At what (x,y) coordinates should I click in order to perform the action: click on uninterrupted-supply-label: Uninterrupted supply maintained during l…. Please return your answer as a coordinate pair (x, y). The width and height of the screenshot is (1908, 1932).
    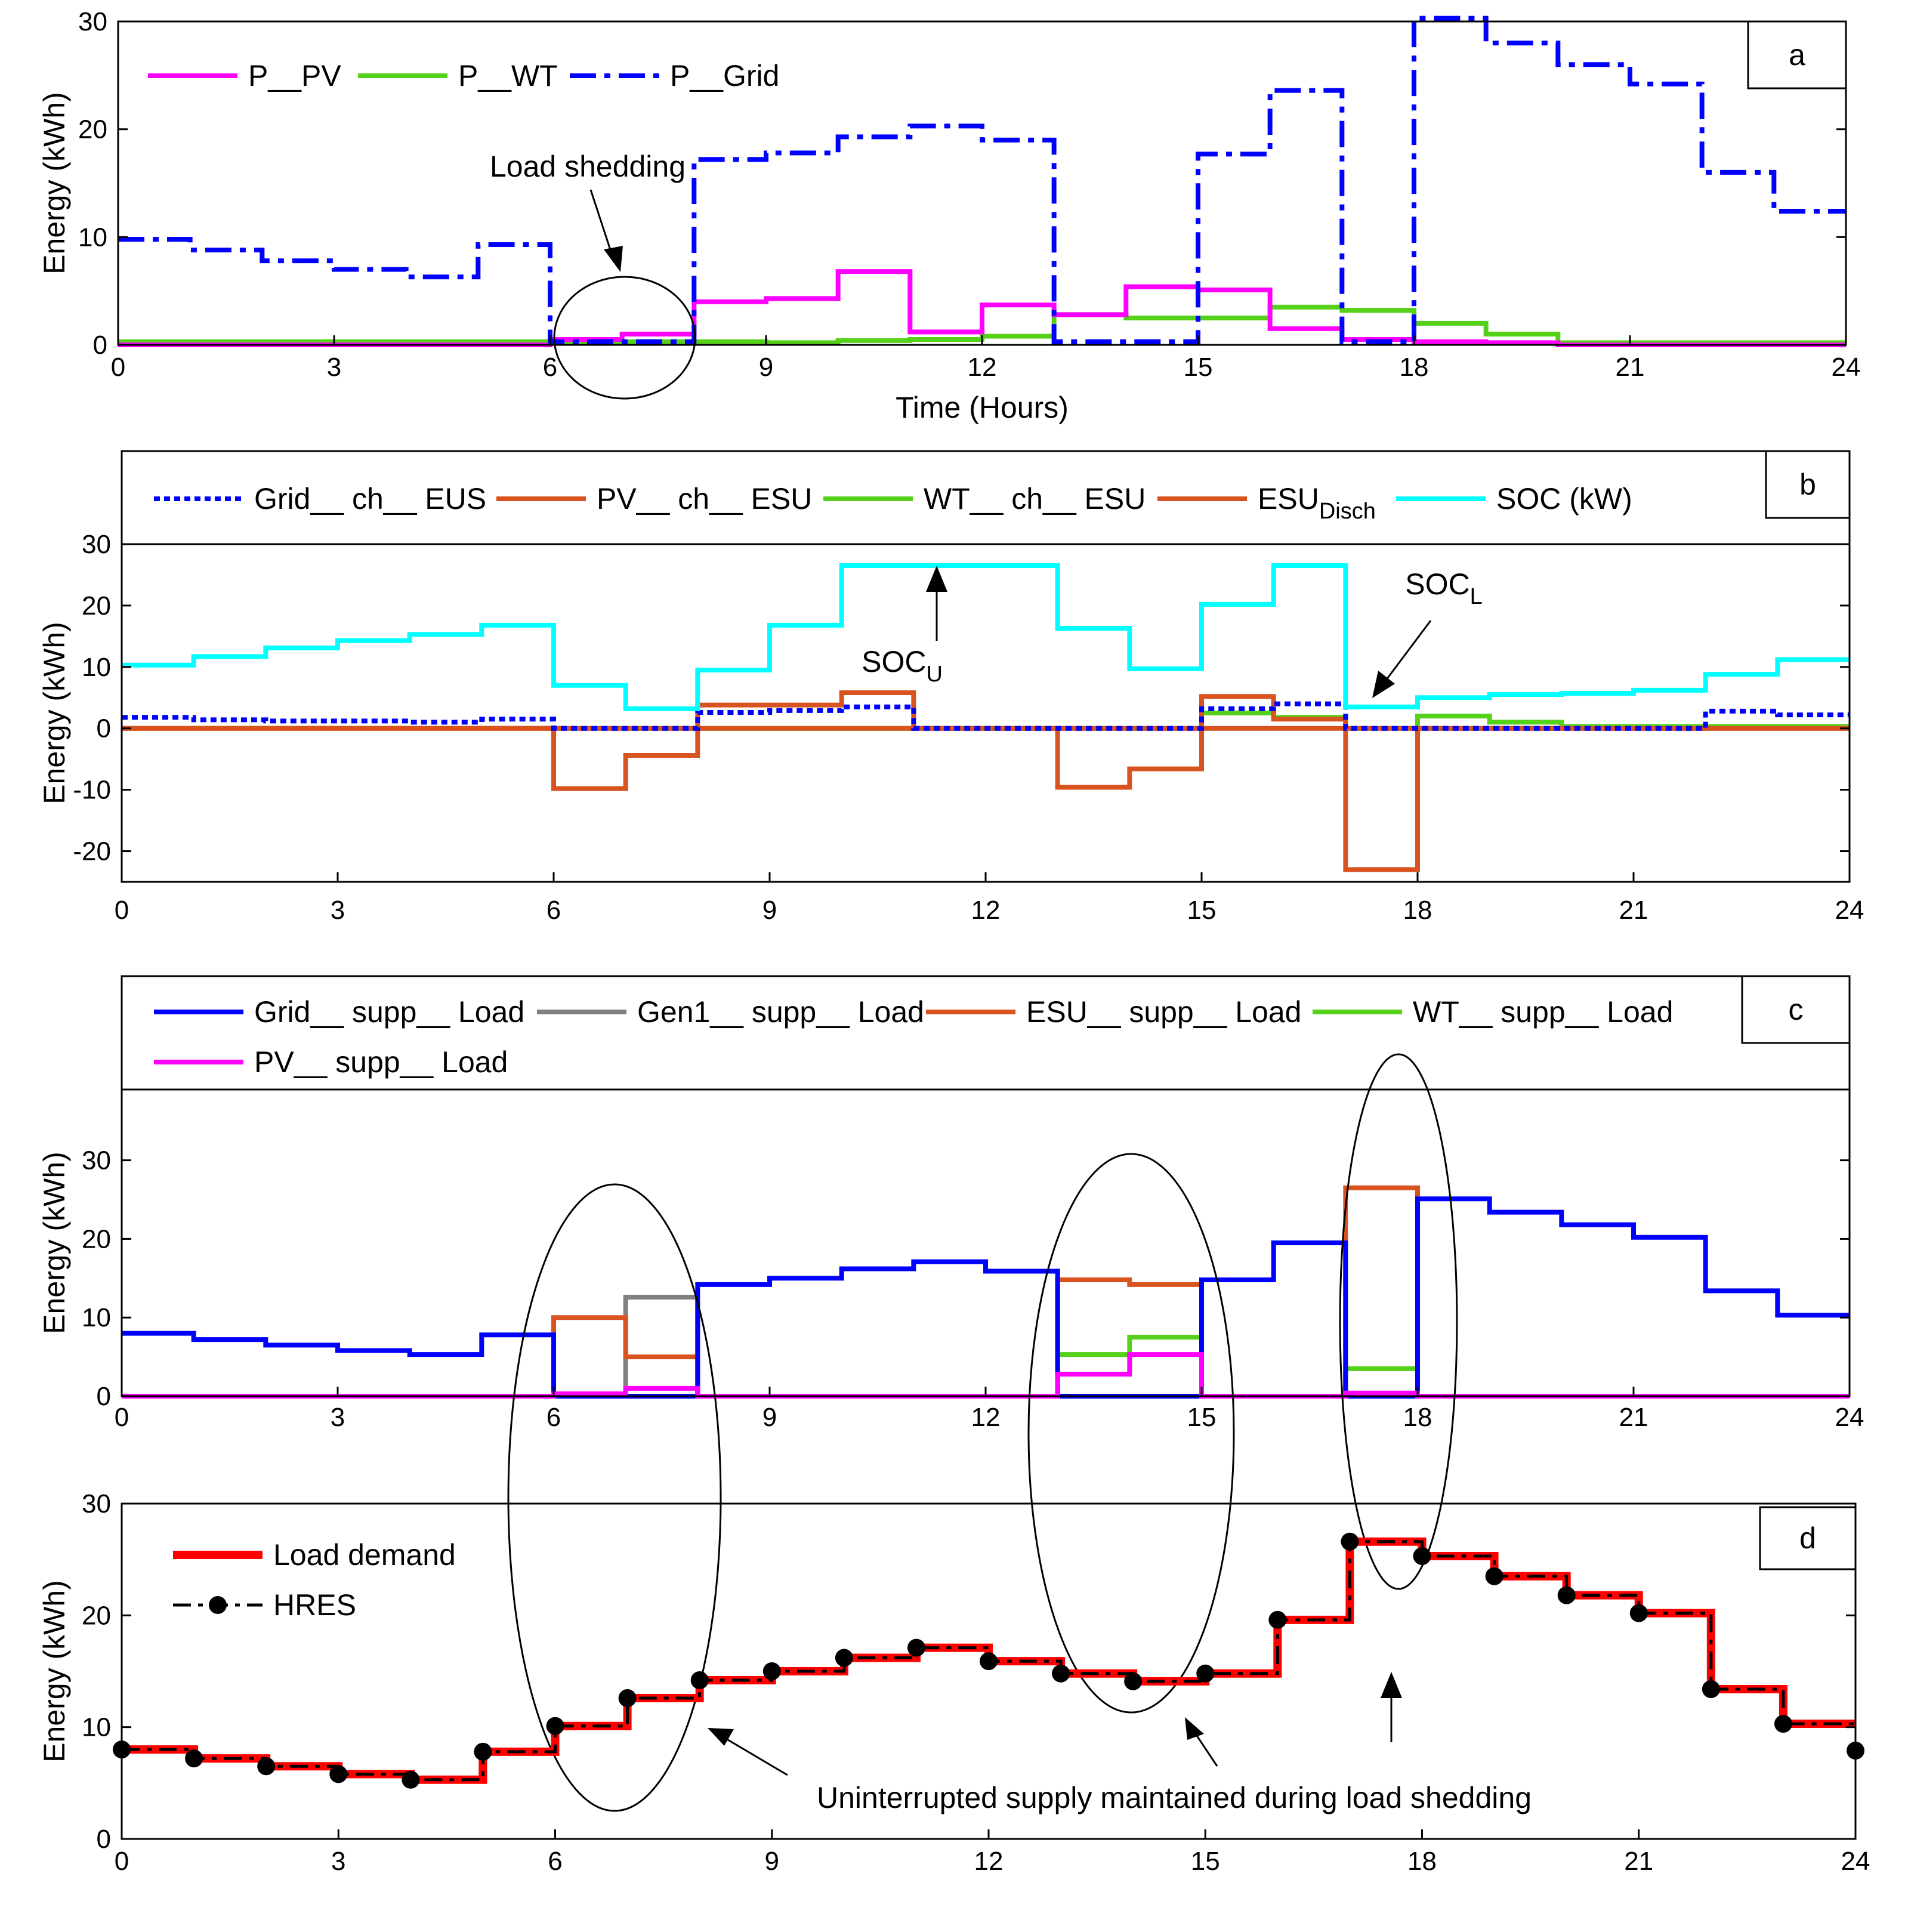
    Looking at the image, I should click on (1174, 1797).